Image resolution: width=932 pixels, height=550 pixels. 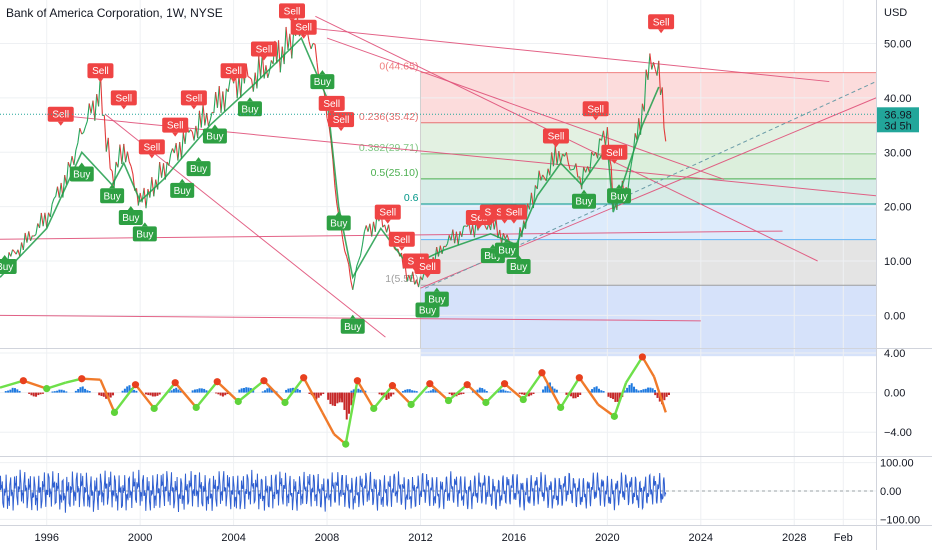 I want to click on momentum-peak-dot, so click(x=642, y=357).